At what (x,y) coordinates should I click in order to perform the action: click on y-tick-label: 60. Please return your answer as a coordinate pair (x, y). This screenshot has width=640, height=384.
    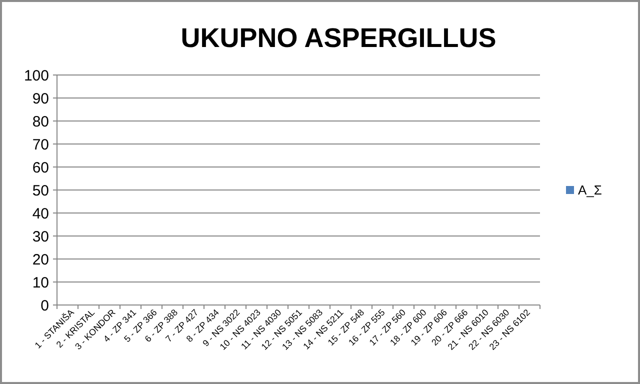
    Looking at the image, I should click on (40, 167).